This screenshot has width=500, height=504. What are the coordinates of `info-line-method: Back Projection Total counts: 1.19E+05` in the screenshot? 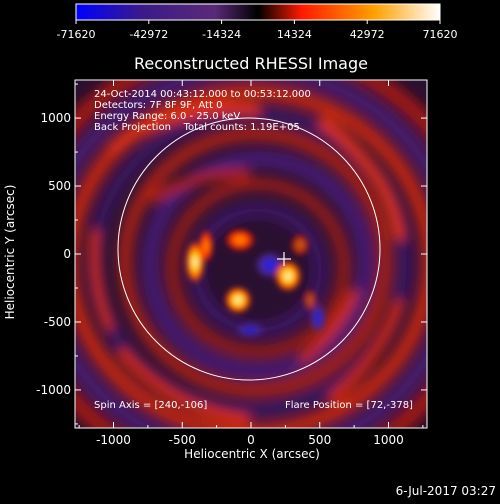 It's located at (197, 127).